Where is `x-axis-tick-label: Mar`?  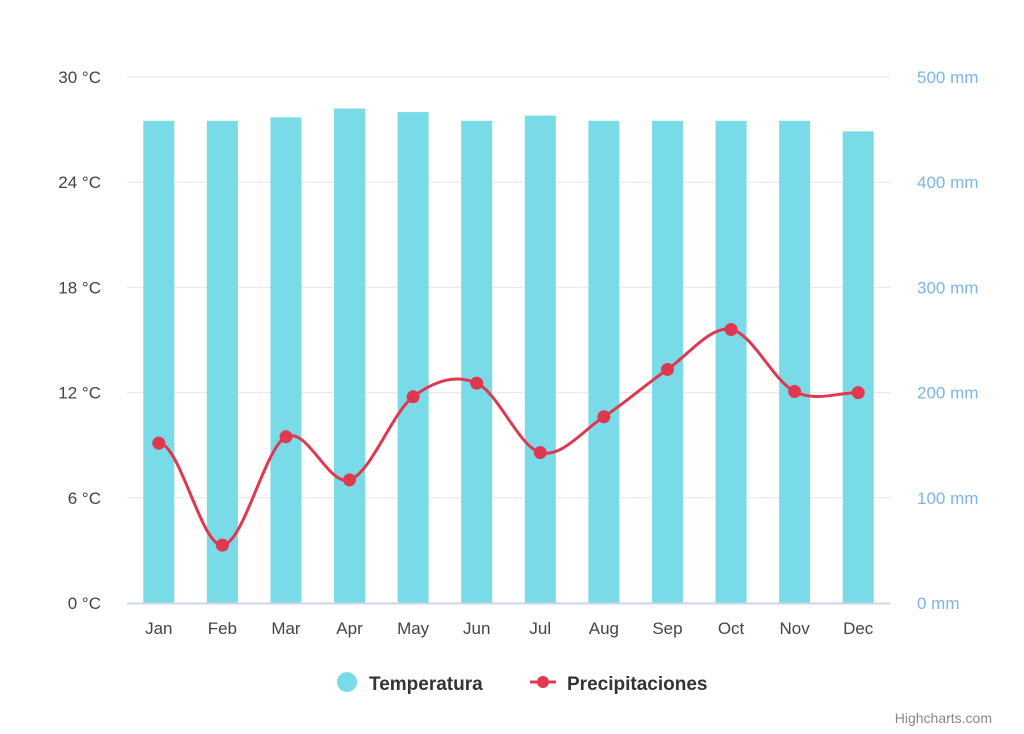
x-axis-tick-label: Mar is located at coordinates (286, 628).